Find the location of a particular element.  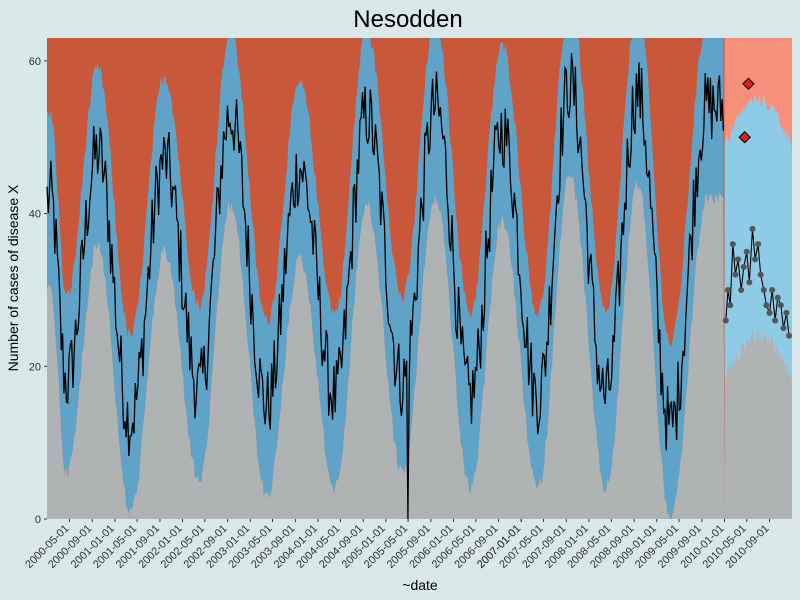

y-tick-label: 40 is located at coordinates (35, 215).